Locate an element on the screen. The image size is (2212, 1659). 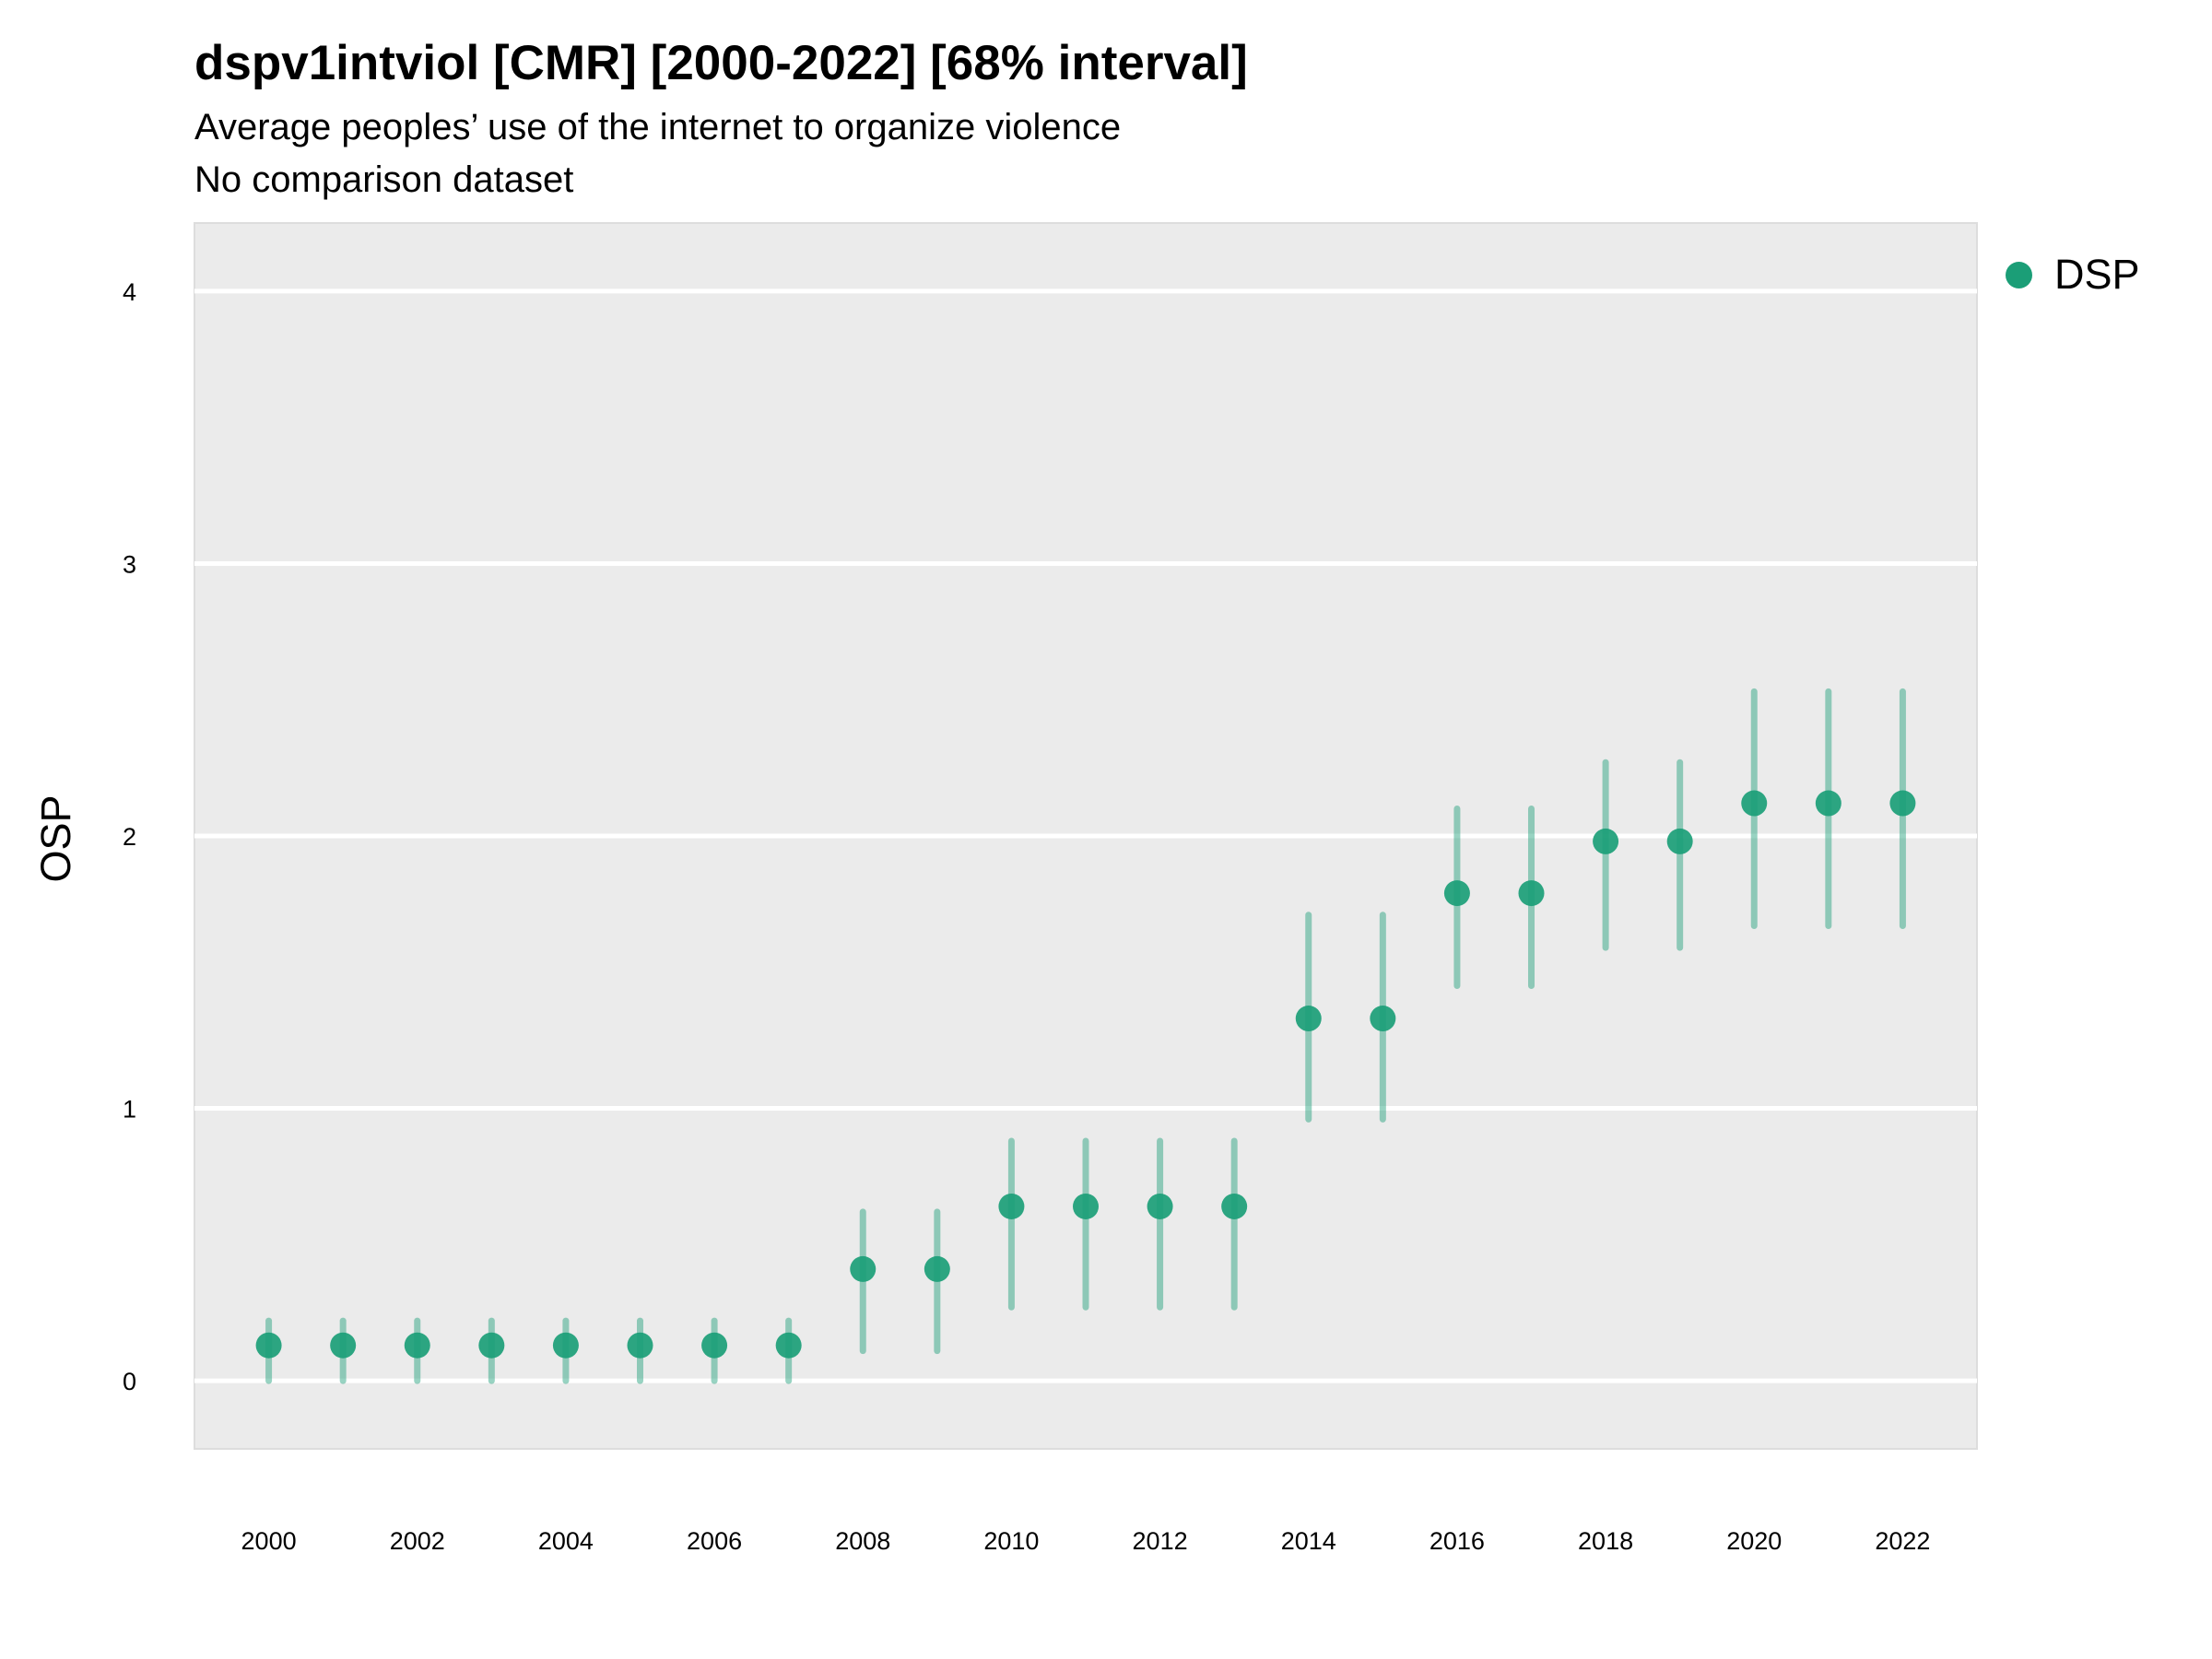
legend-swatch-dsp is located at coordinates (2019, 274).